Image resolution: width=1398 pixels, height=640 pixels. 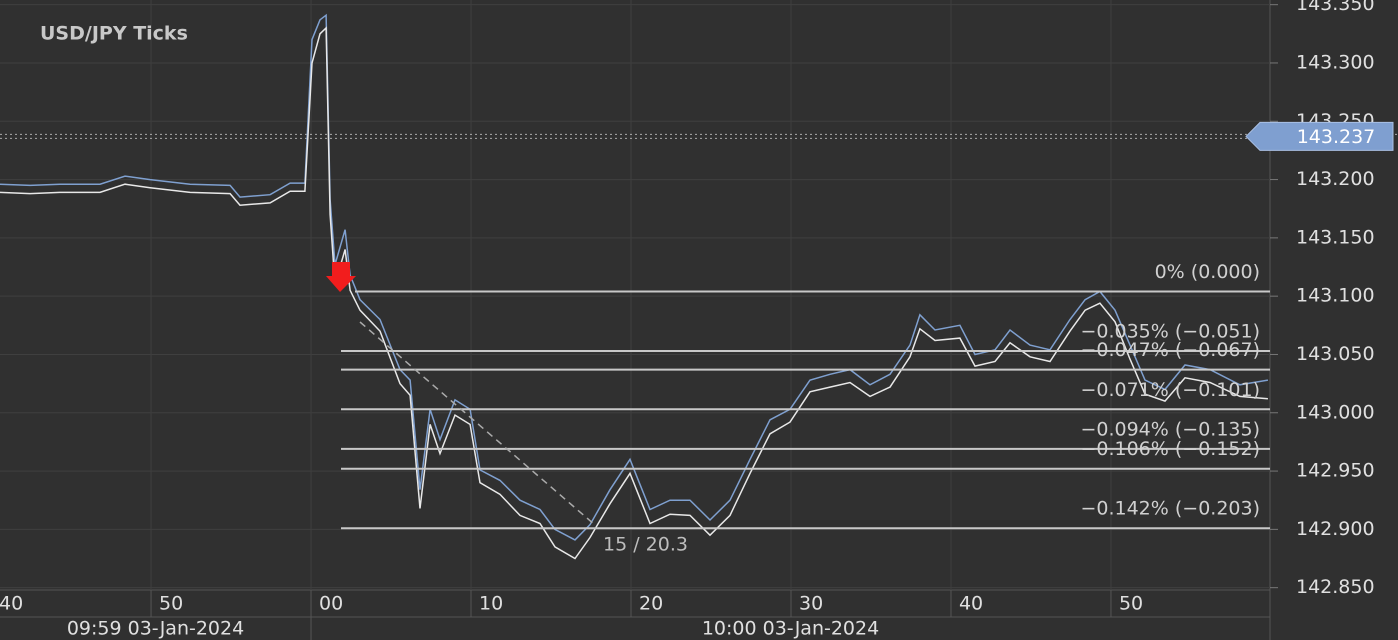 What do you see at coordinates (1170, 350) in the screenshot?
I see `level-label: −0.047% (−0.067)` at bounding box center [1170, 350].